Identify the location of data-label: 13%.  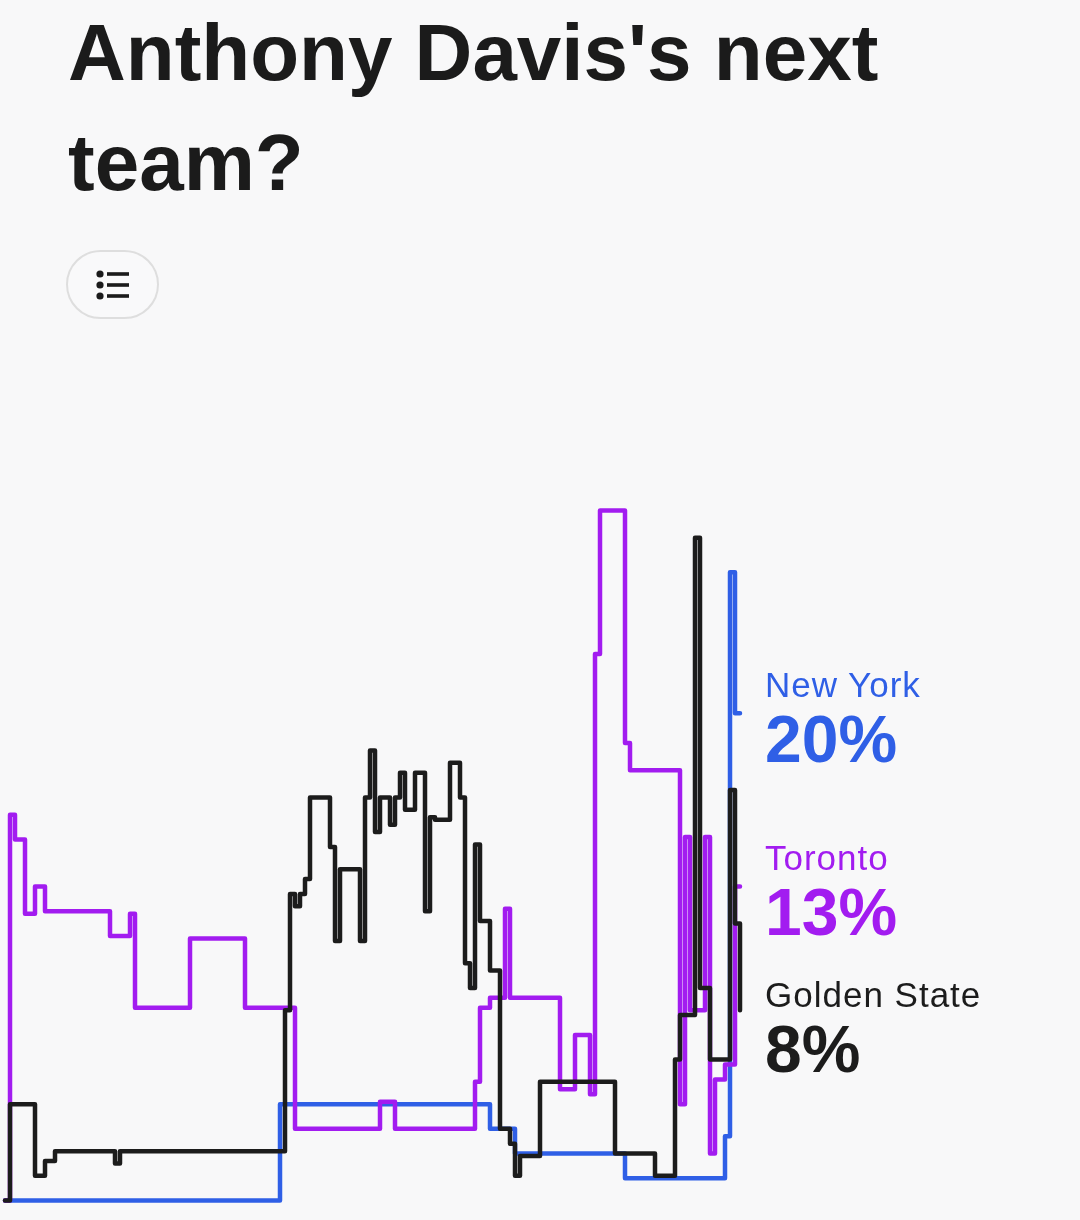
(831, 912).